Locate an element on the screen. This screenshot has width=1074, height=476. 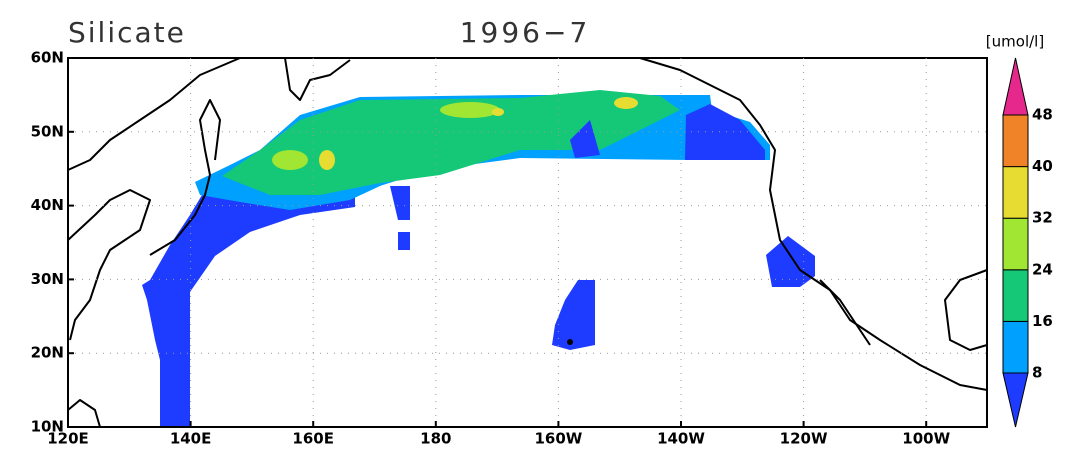
period: 1996−7 is located at coordinates (525, 32).